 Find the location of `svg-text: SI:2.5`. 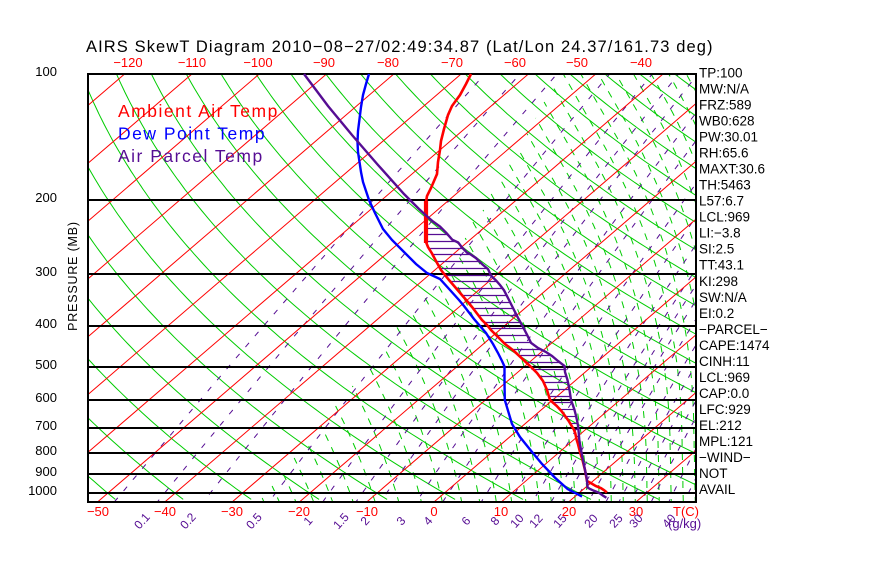

svg-text: SI:2.5 is located at coordinates (716, 249).